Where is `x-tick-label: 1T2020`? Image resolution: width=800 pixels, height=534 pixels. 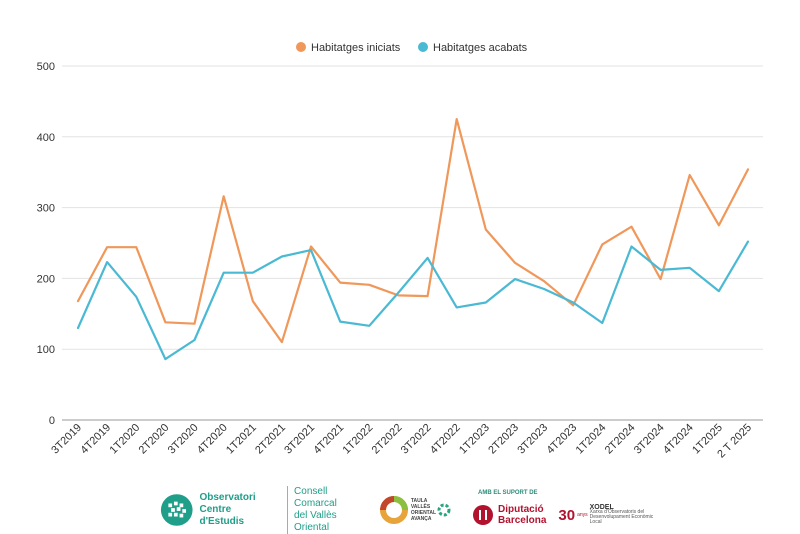
x-tick-label: 1T2020 is located at coordinates (125, 439).